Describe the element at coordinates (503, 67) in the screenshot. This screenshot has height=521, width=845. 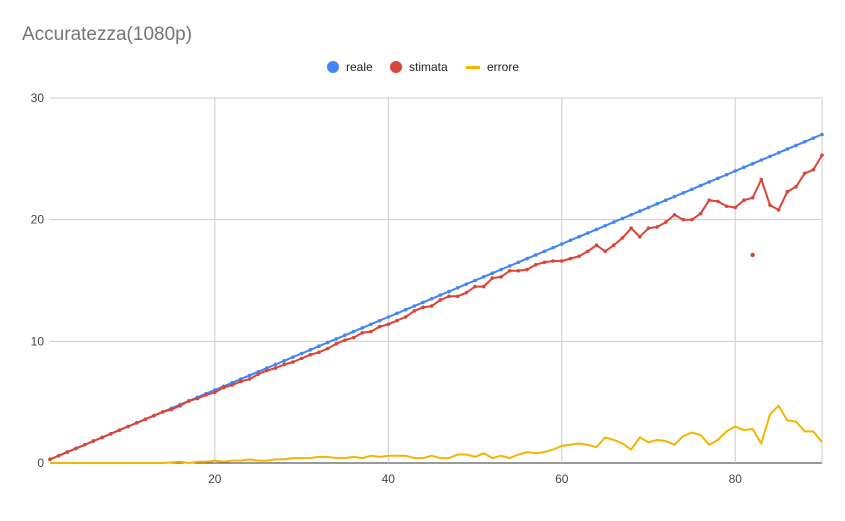
I see `legend-label-errore: errore` at that location.